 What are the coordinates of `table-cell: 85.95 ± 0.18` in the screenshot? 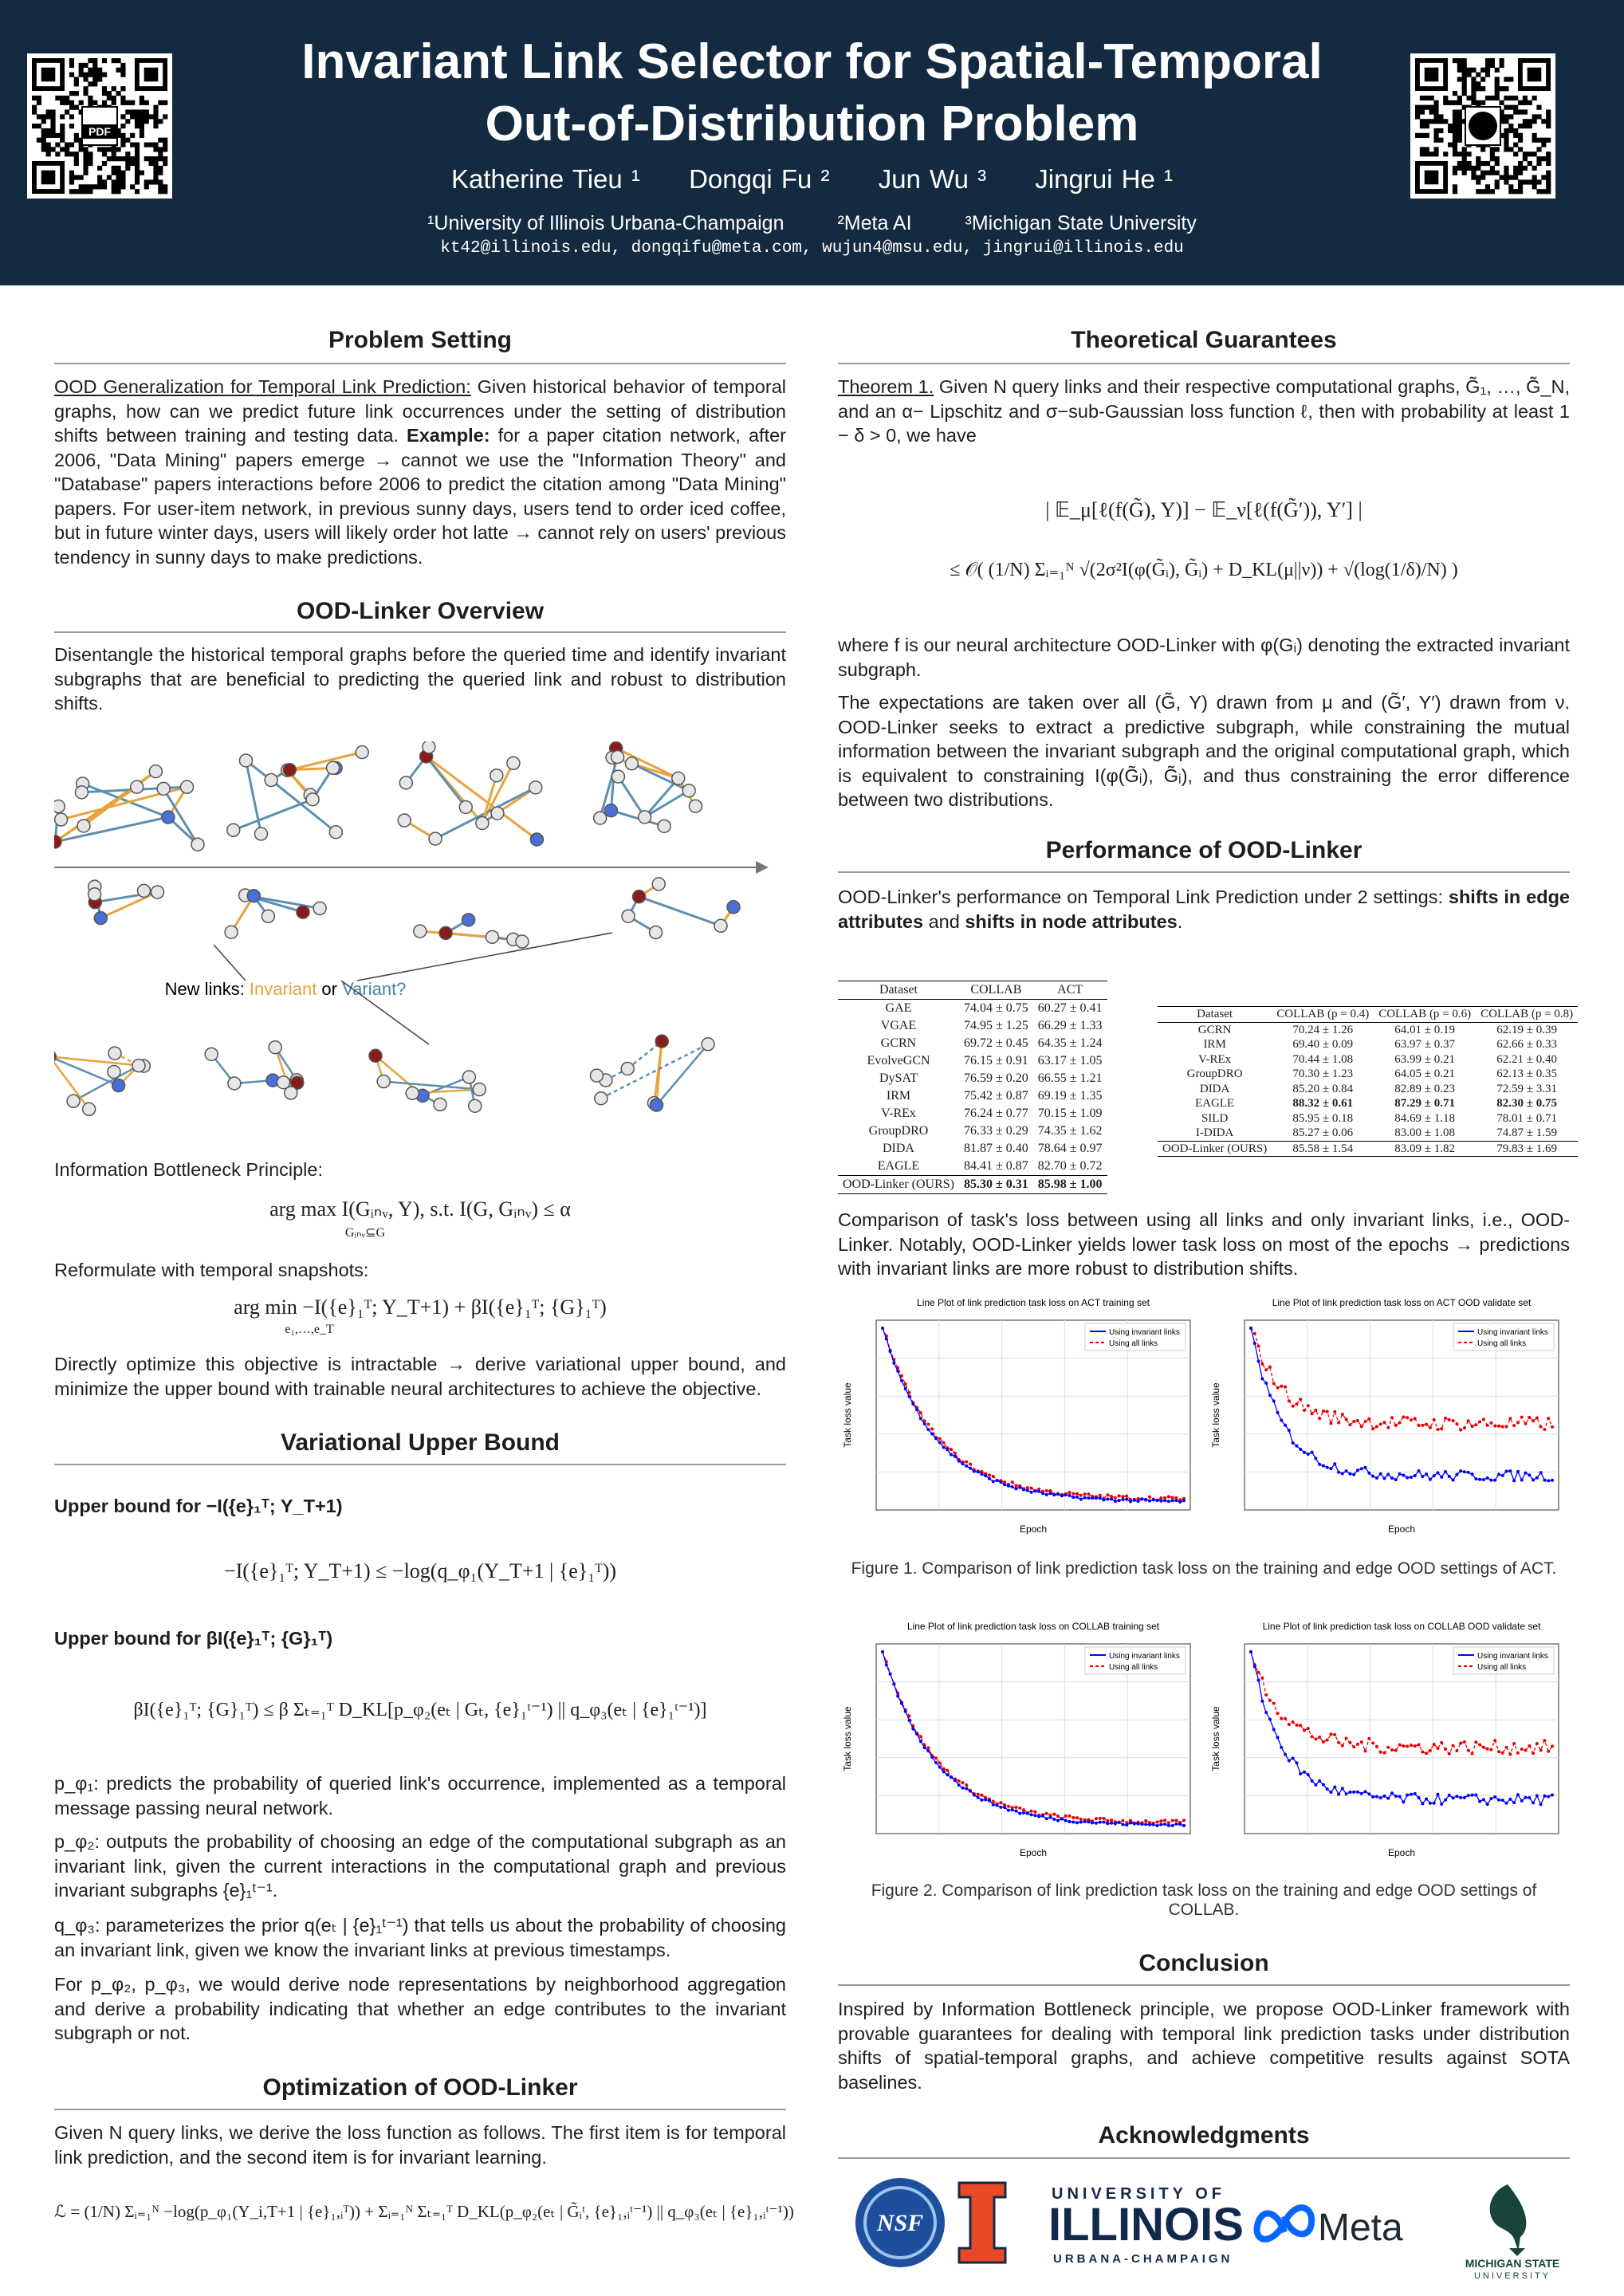 It's located at (1323, 1118).